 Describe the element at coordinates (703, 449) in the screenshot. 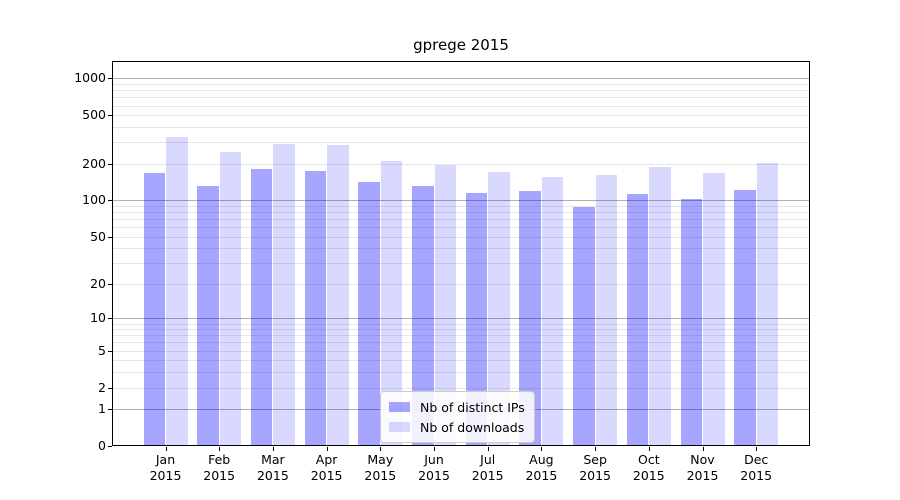

I see `x-tick-mark-nov` at that location.